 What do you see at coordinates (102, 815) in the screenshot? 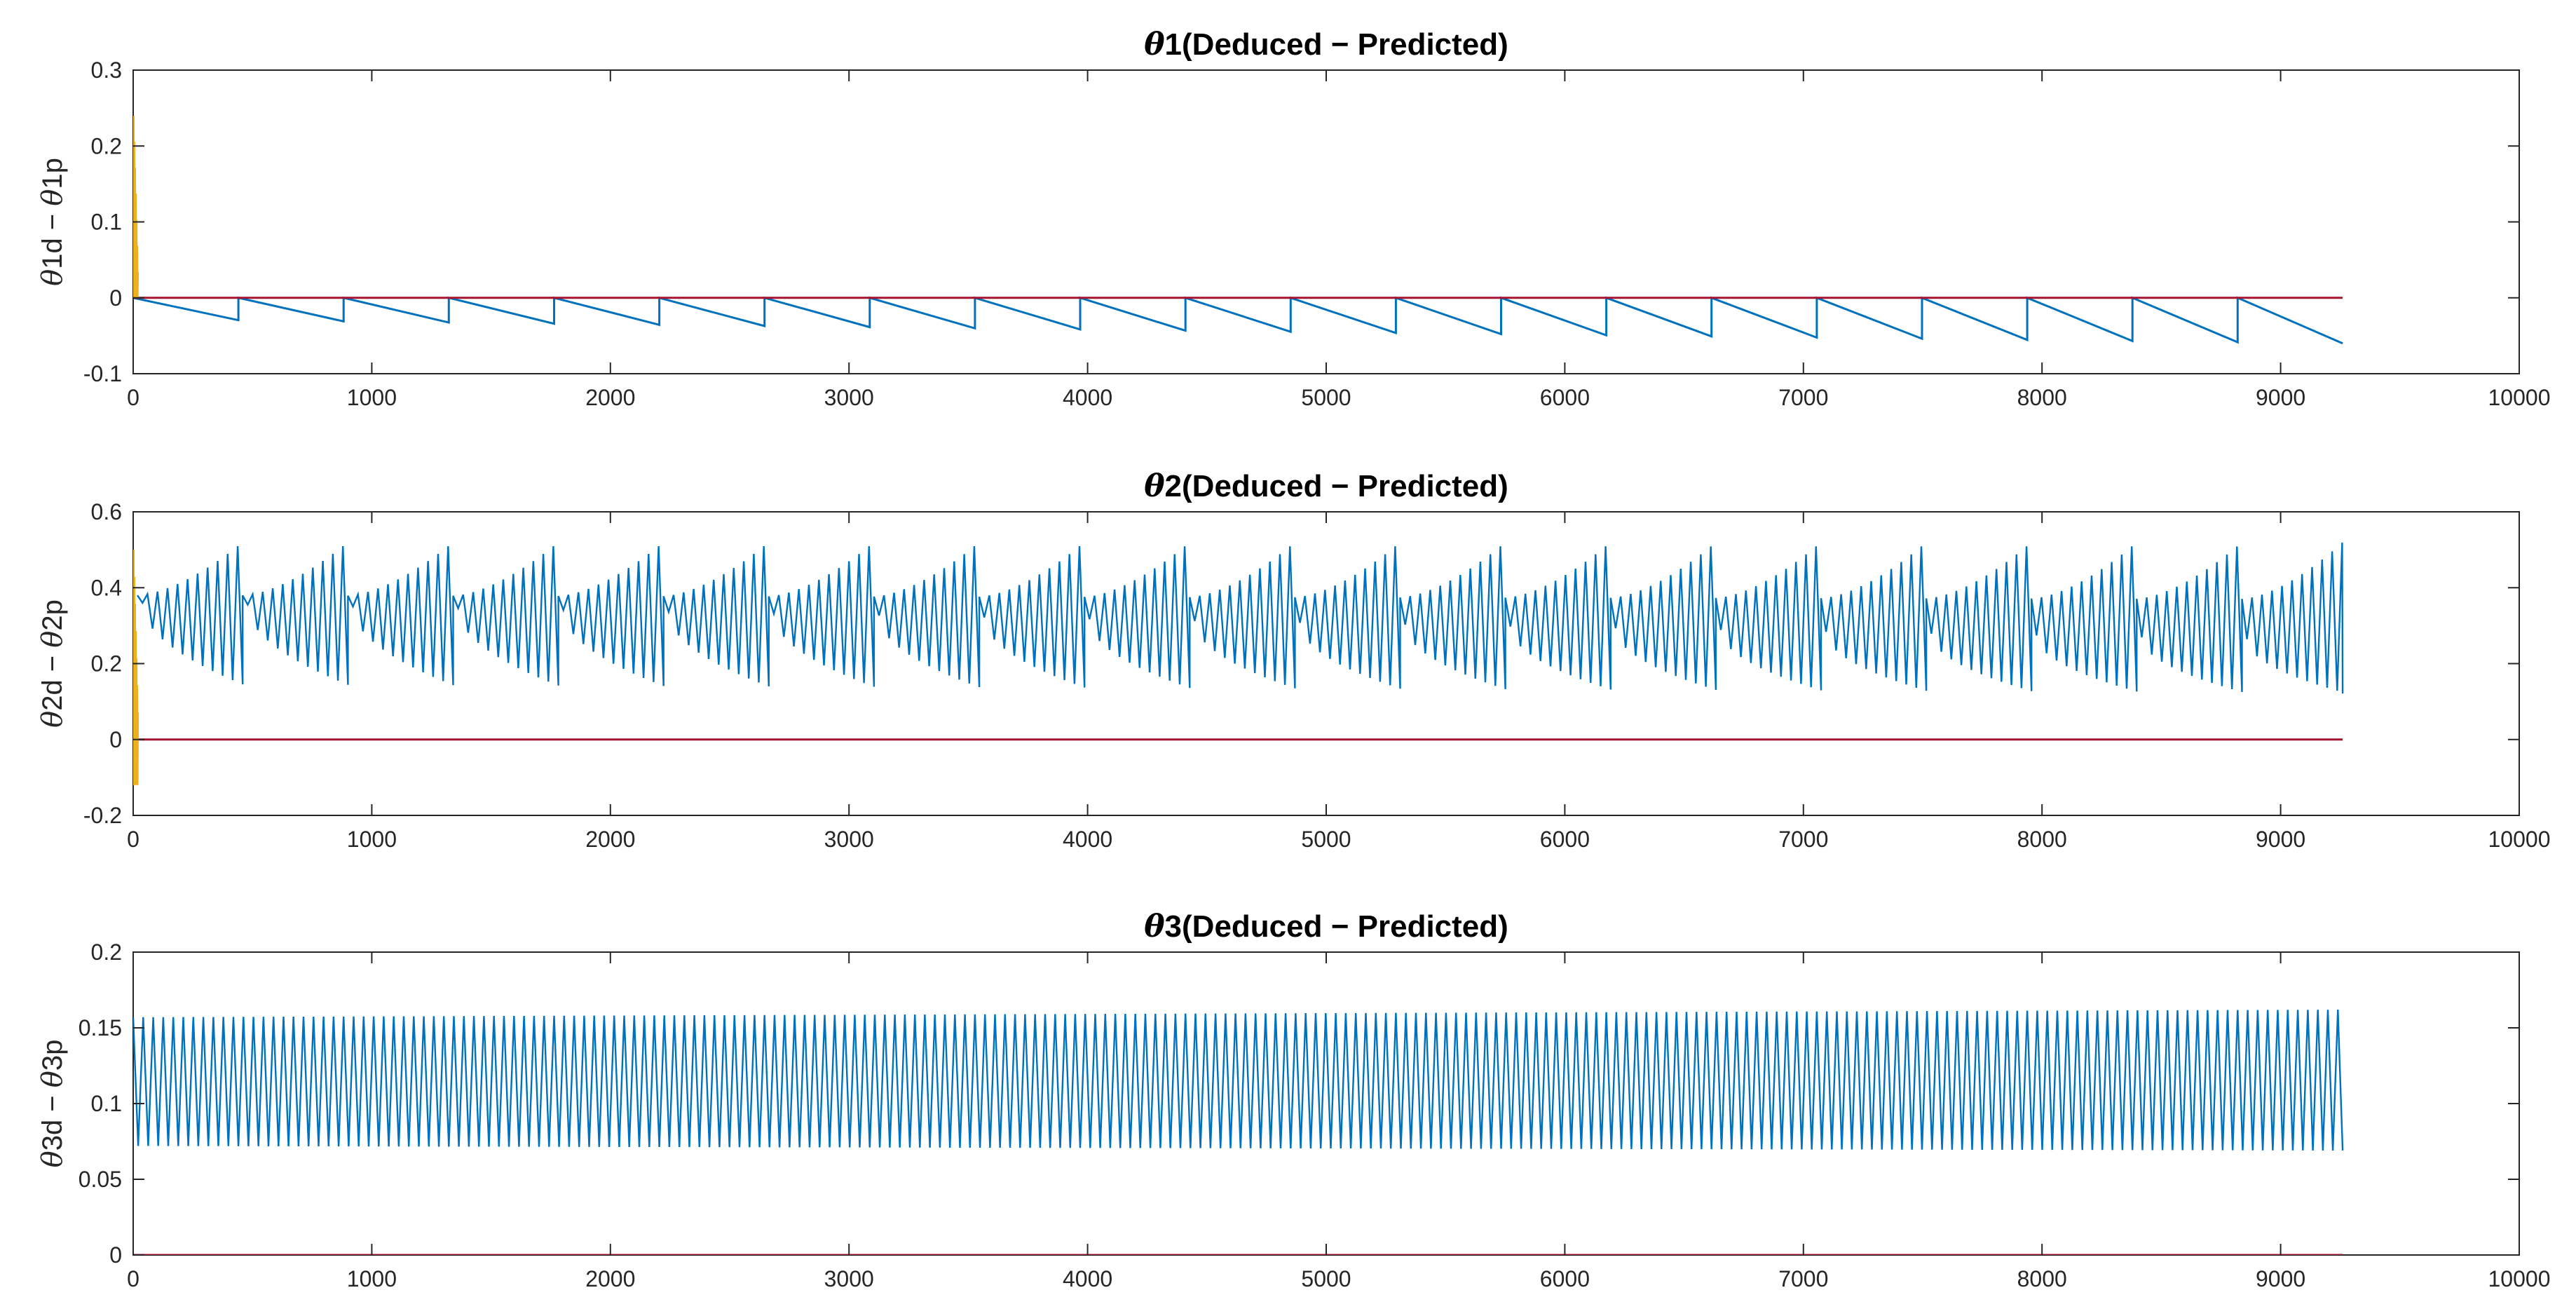
I see `y-tick-label: -0.2` at bounding box center [102, 815].